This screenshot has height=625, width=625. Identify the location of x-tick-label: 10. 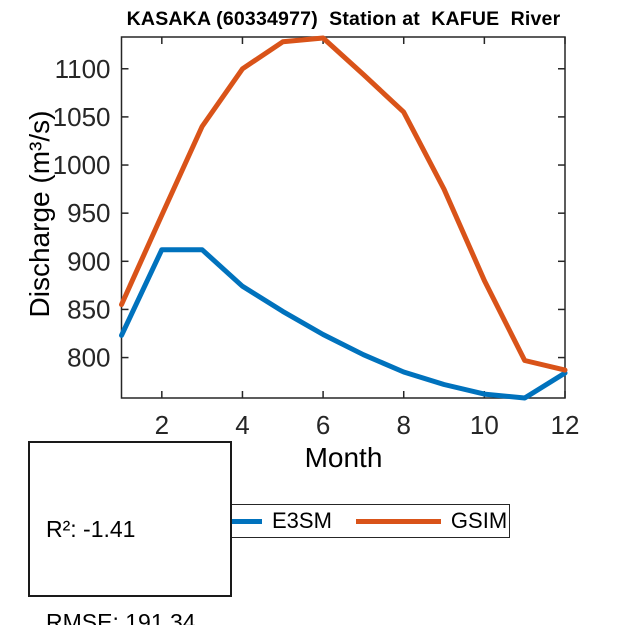
(484, 425).